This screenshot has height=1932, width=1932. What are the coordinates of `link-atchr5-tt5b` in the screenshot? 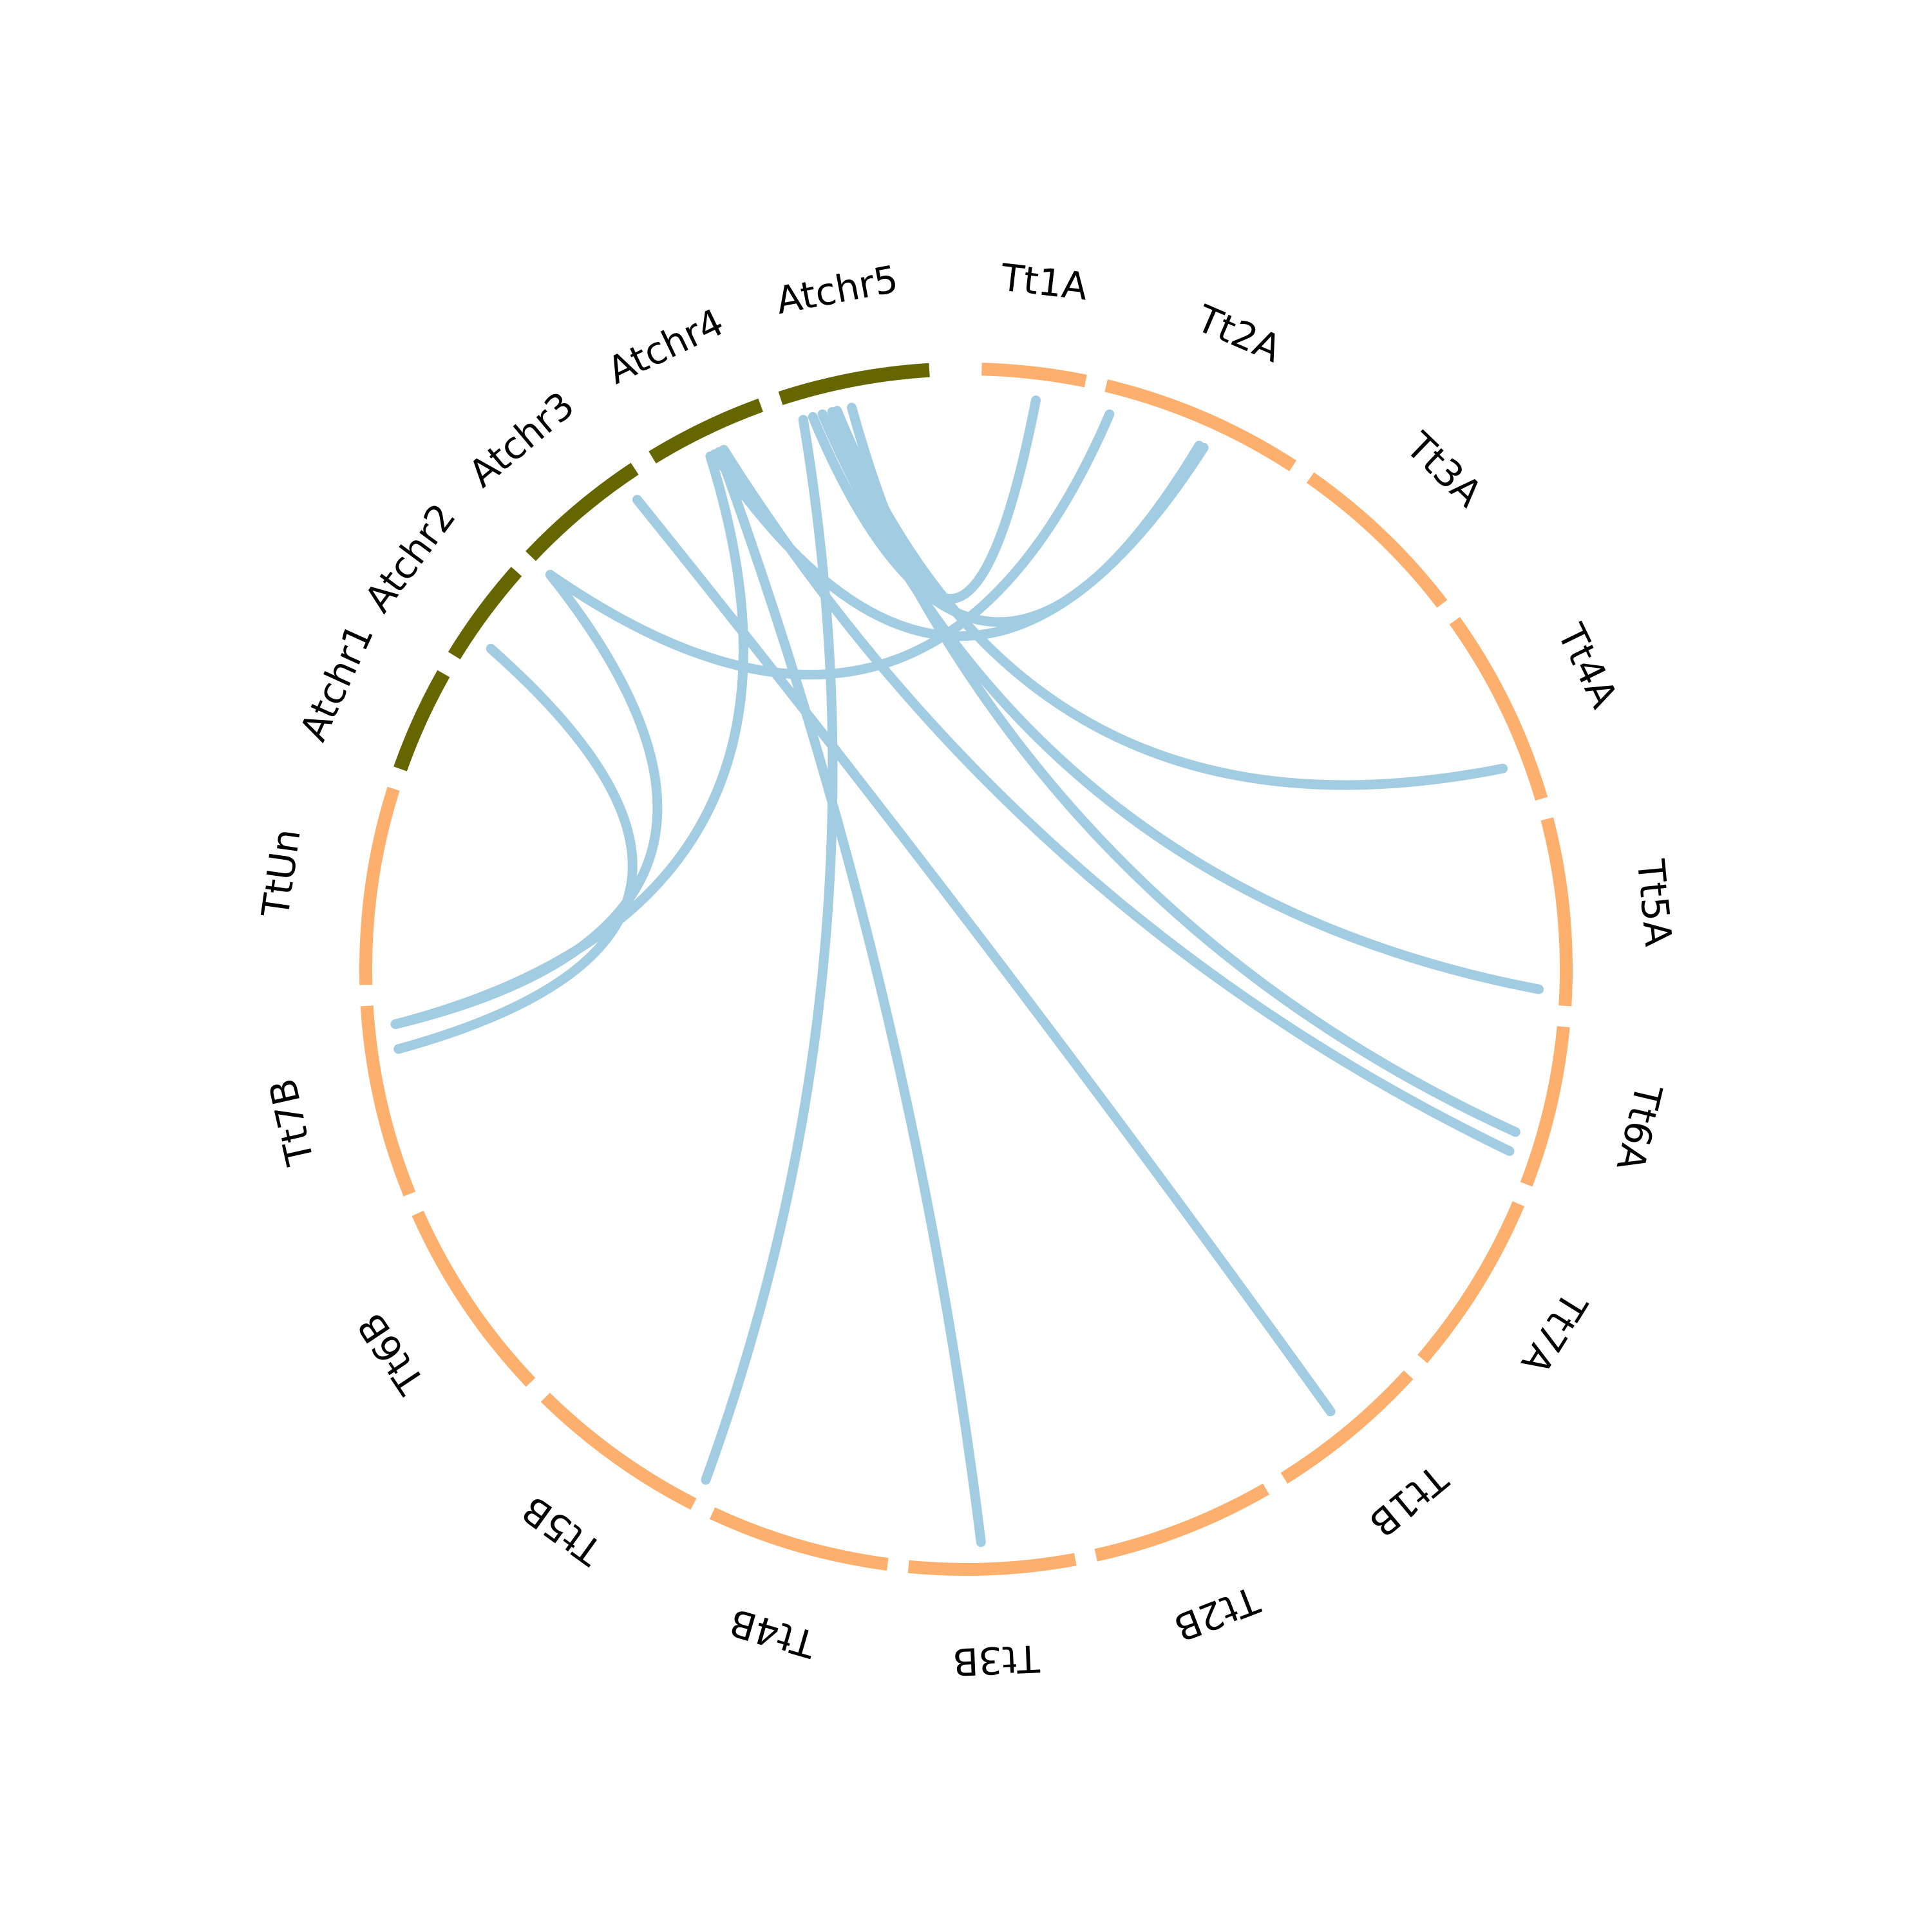 It's located at (770, 950).